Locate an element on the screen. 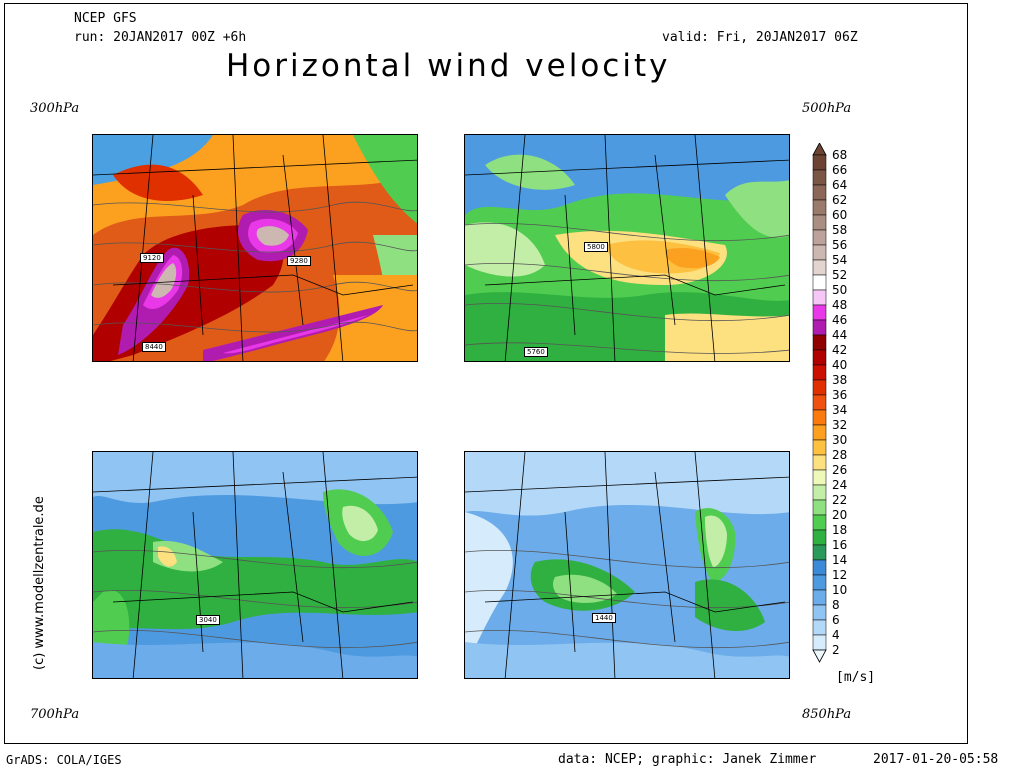  colorbar-tick-label: 44 is located at coordinates (840, 335).